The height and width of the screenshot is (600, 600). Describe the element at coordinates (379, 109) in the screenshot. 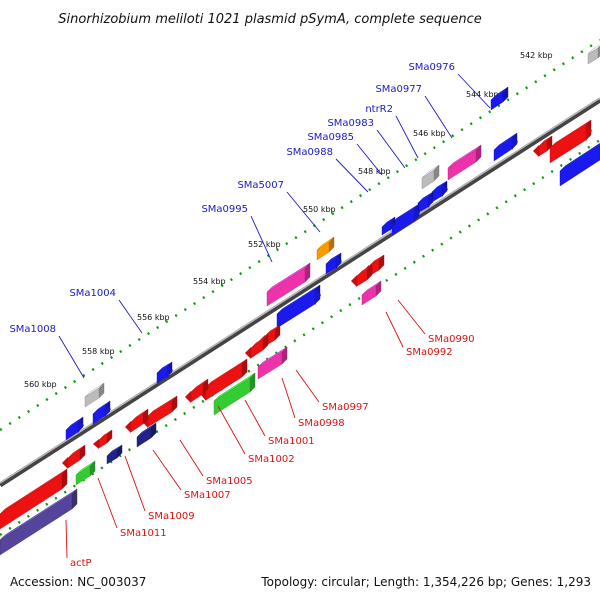

I see `gene-label-ntrr2: ntrR2` at that location.